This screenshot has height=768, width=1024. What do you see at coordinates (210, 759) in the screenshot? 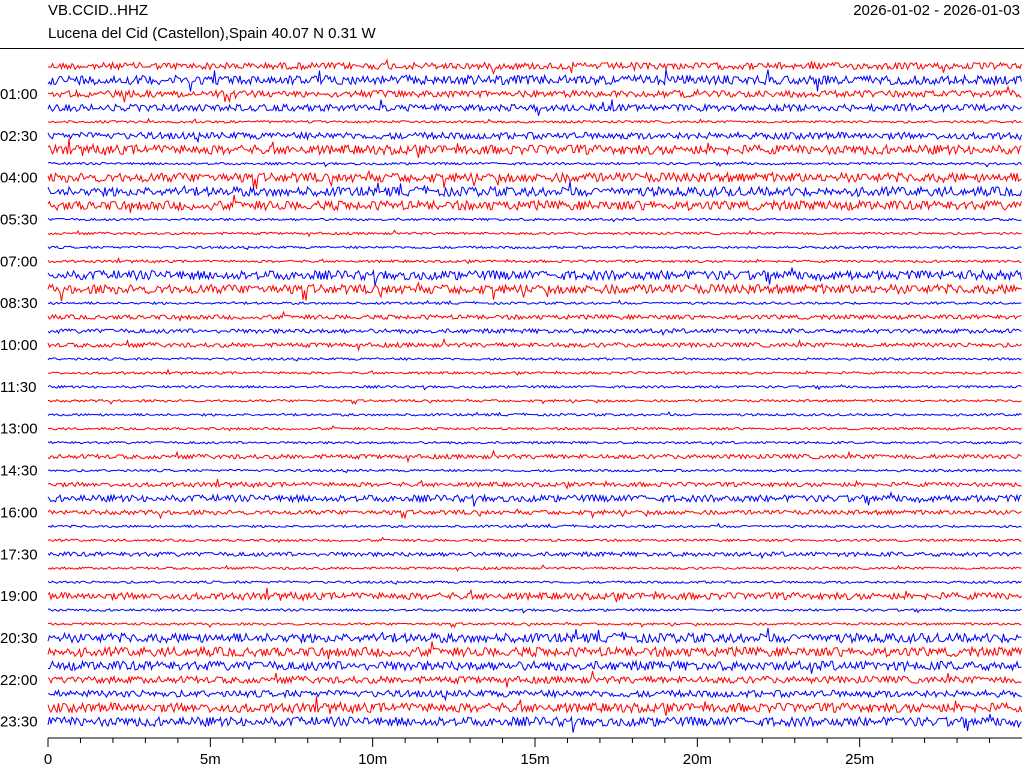
I see `x-tick-label-1: 5m` at bounding box center [210, 759].